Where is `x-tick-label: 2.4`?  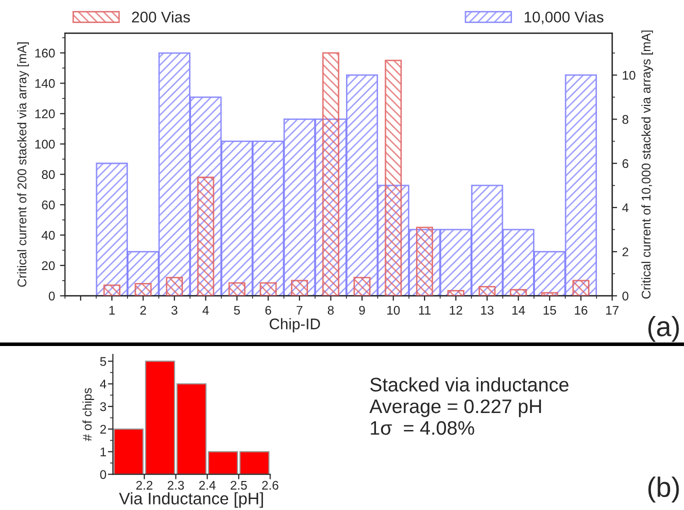 x-tick-label: 2.4 is located at coordinates (207, 485).